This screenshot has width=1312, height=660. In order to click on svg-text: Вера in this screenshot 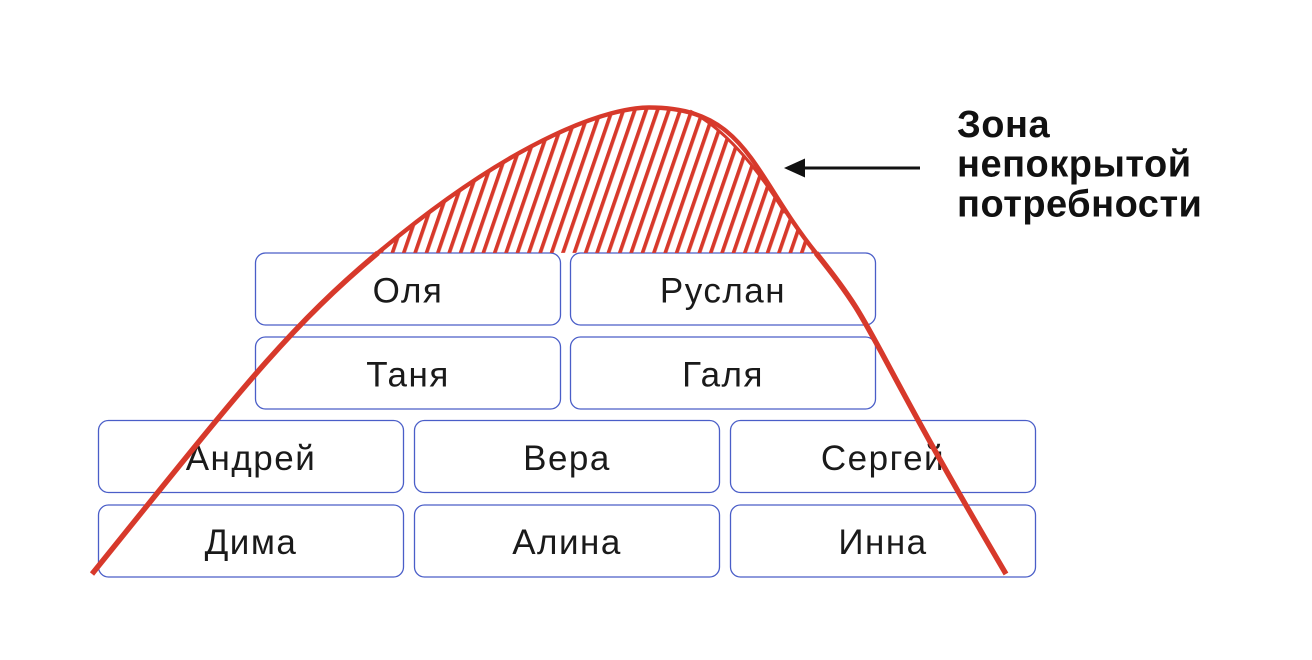, I will do `click(567, 458)`.